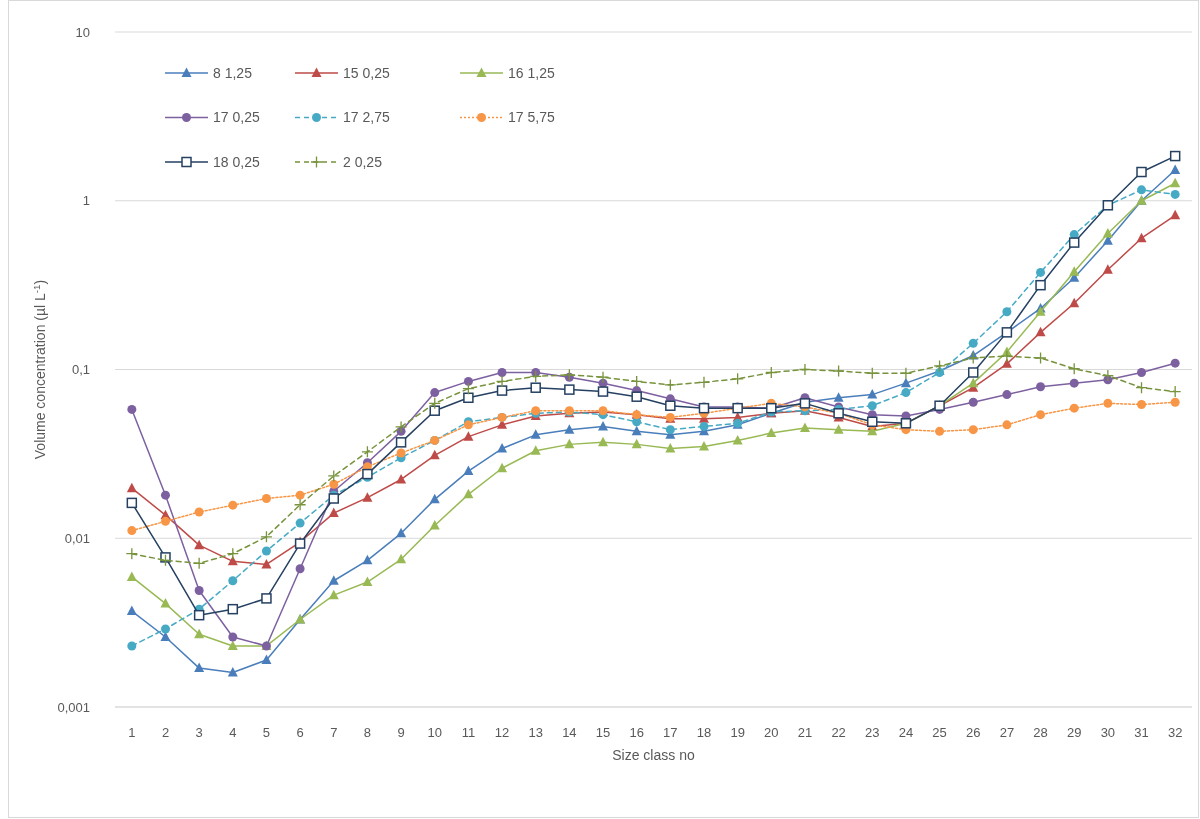 This screenshot has width=1200, height=819. What do you see at coordinates (872, 732) in the screenshot?
I see `x-tick-label: 23` at bounding box center [872, 732].